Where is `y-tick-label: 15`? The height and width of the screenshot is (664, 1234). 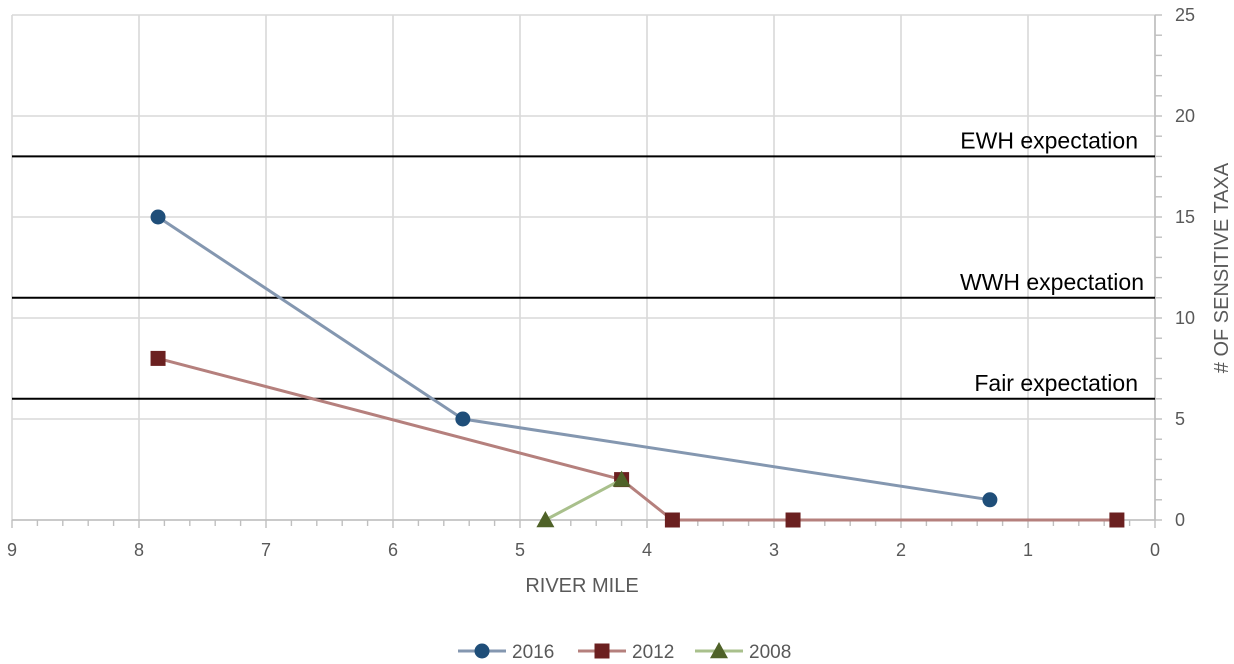
y-tick-label: 15 is located at coordinates (1185, 217).